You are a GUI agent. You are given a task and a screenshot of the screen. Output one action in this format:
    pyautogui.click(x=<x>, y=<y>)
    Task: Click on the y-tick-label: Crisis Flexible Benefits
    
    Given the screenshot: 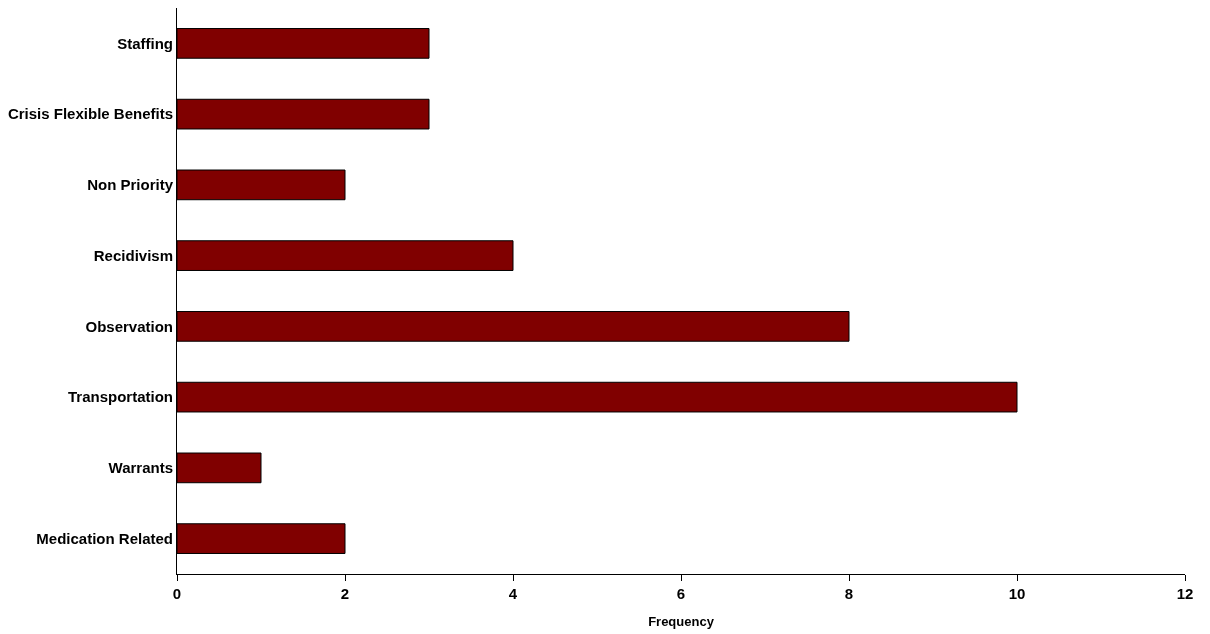 What is the action you would take?
    pyautogui.click(x=90, y=114)
    